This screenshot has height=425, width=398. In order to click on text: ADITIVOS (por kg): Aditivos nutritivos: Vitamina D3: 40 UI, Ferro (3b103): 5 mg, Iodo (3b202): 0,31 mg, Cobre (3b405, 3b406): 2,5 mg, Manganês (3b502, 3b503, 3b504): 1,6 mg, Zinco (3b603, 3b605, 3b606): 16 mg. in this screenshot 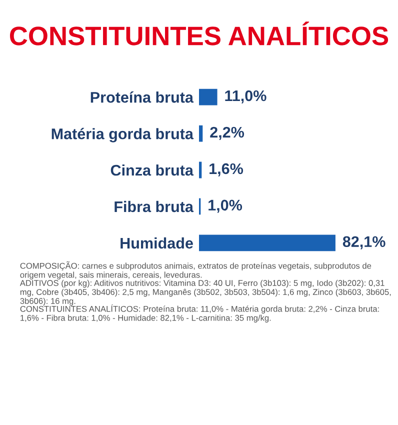, I will do `click(205, 293)`.